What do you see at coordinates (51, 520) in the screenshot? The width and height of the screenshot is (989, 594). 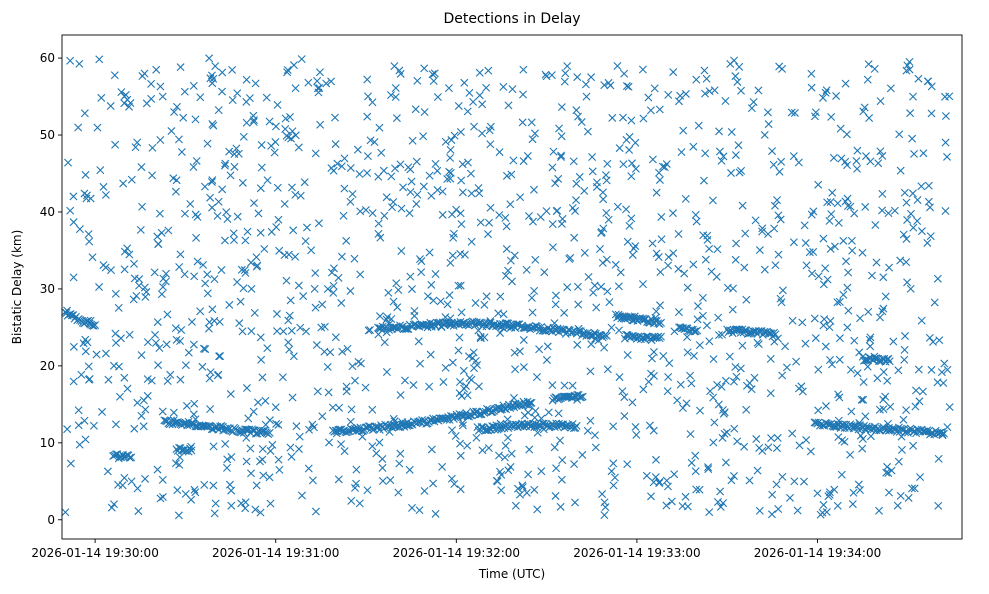 I see `y-tick-label: 0` at bounding box center [51, 520].